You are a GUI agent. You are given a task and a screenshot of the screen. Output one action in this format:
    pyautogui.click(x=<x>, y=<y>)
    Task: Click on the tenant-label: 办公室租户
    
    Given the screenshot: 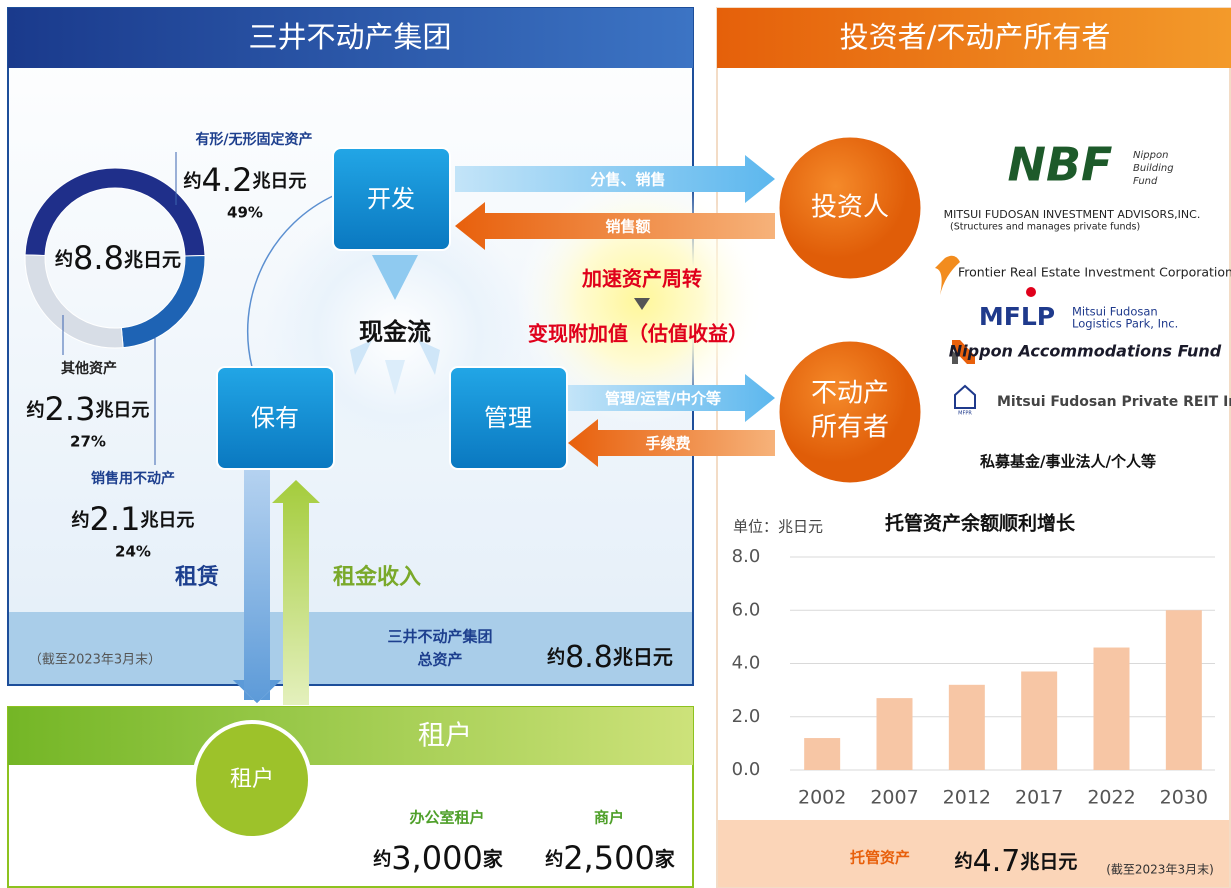 What is the action you would take?
    pyautogui.click(x=446, y=818)
    